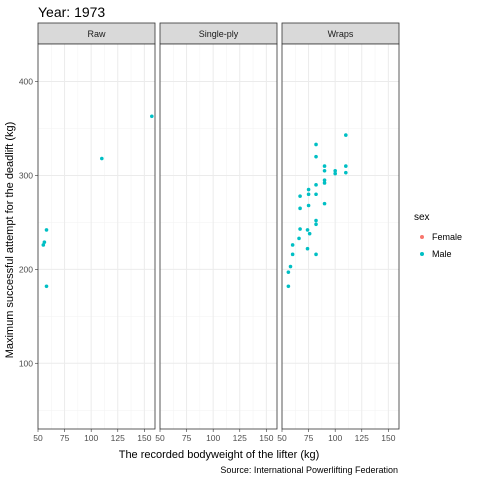 This screenshot has height=480, width=480. I want to click on y-tick-label: 100, so click(26, 363).